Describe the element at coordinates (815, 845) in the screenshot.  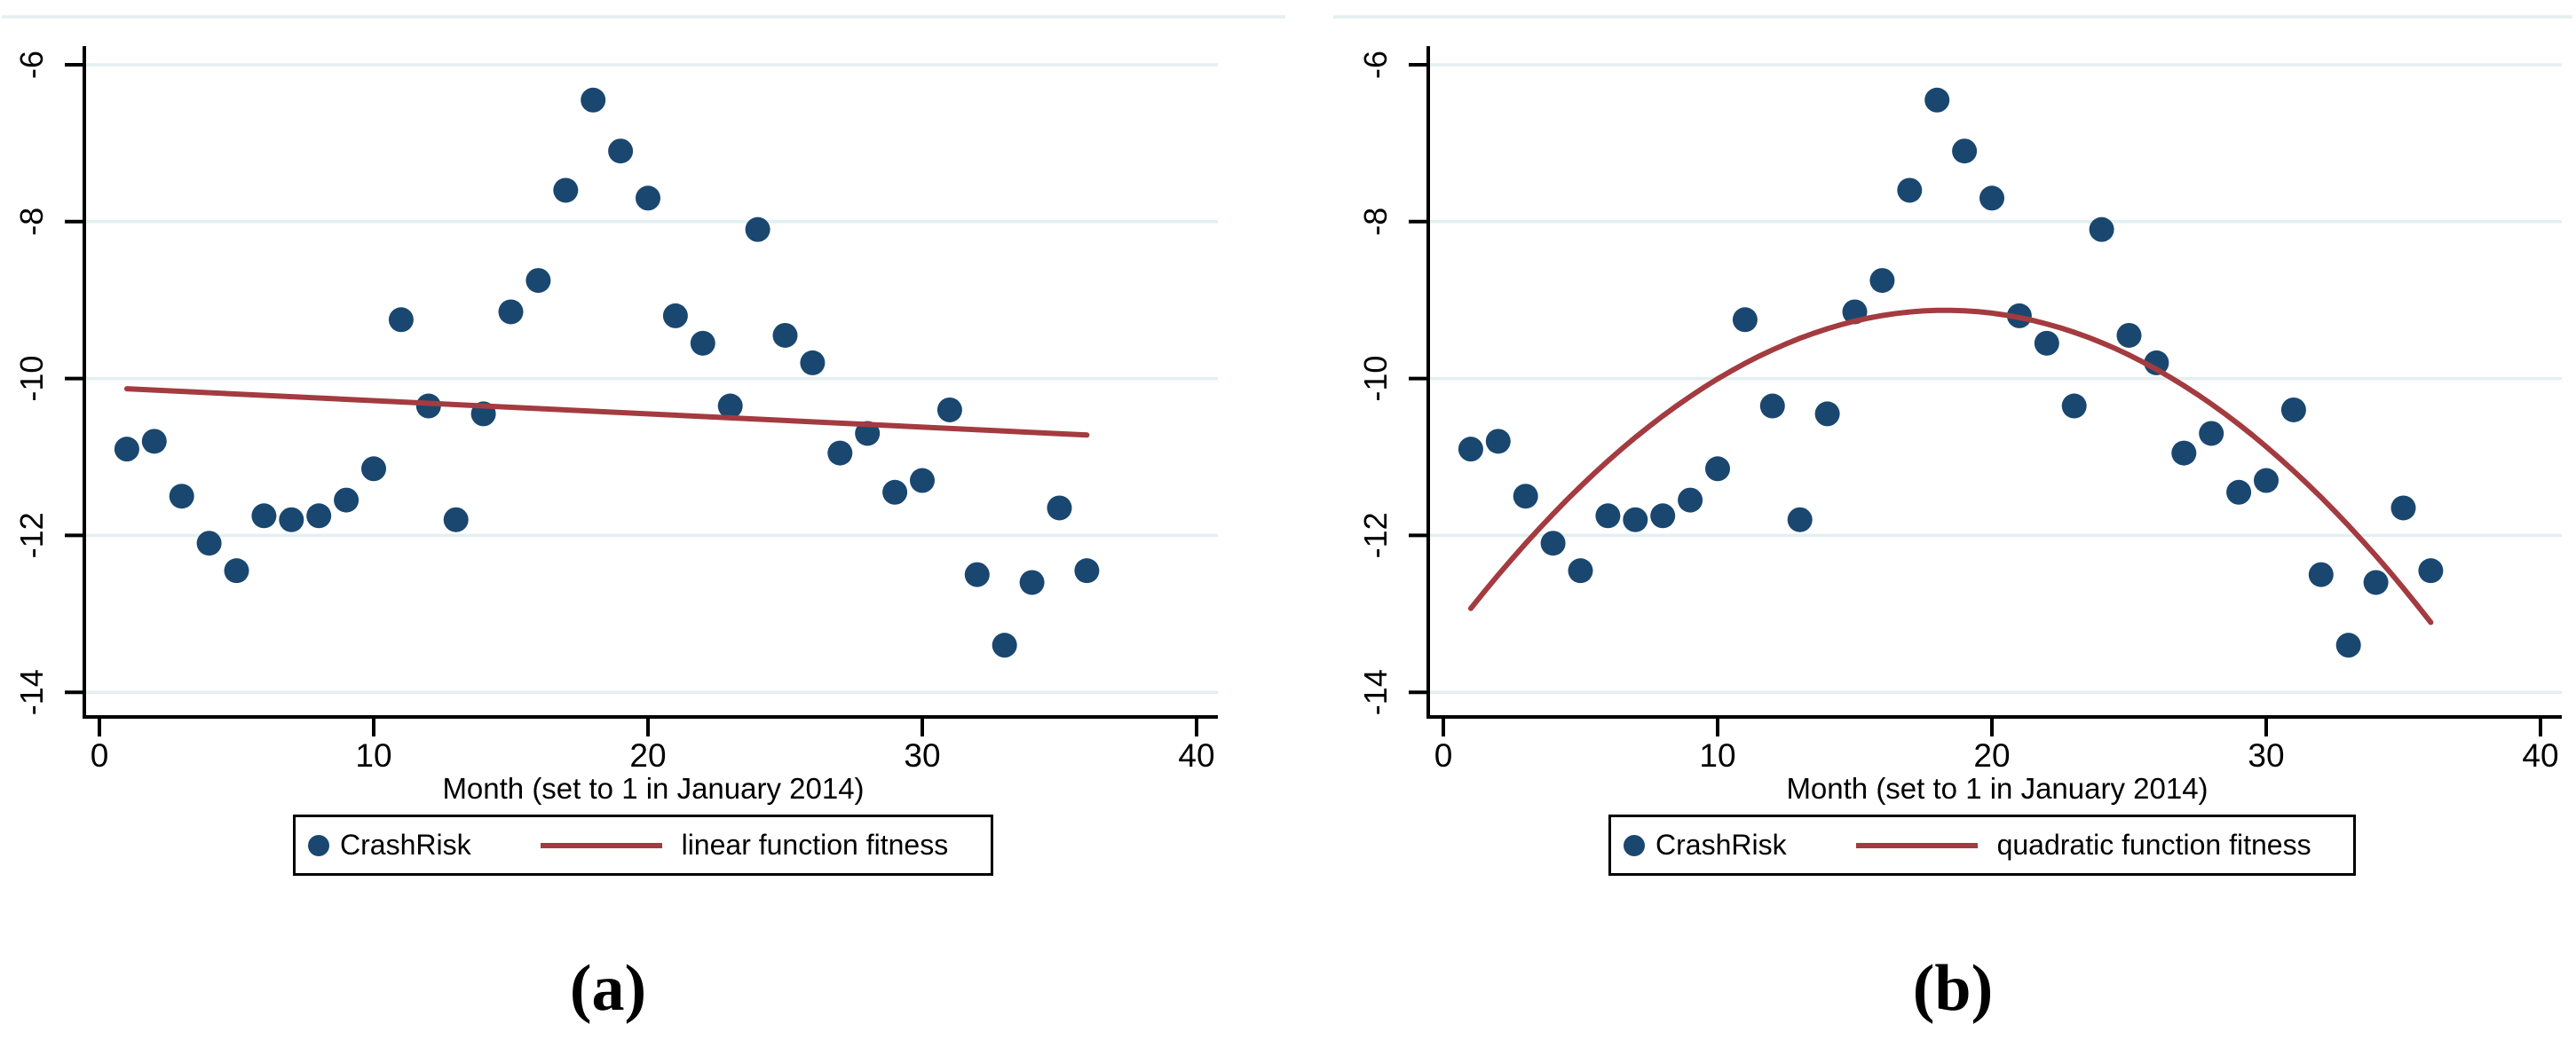
I see `legend-label-linear-fit: linear function fitness` at that location.